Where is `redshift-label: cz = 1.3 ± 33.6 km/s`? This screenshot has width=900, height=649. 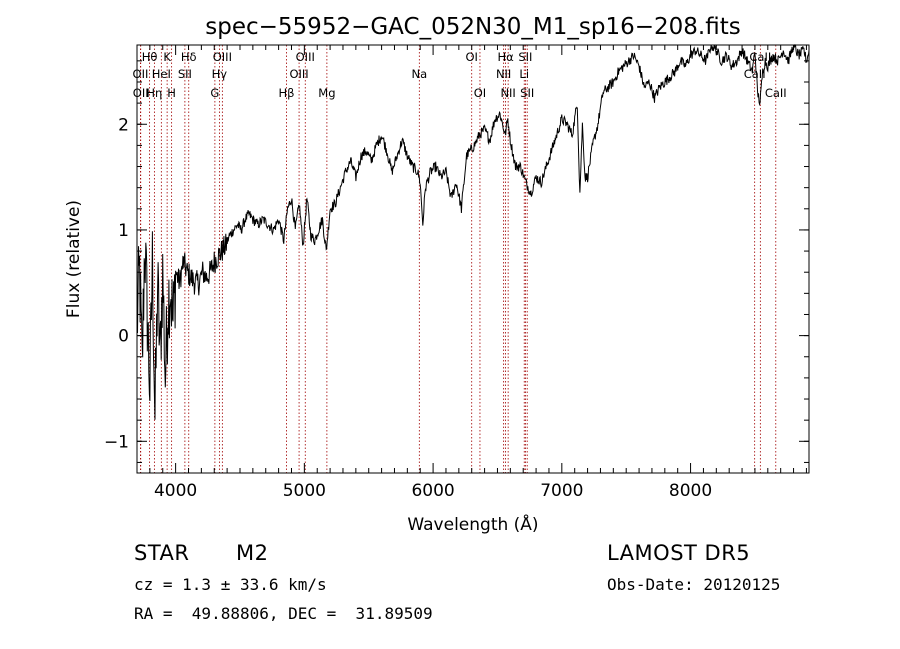 redshift-label: cz = 1.3 ± 33.6 km/s is located at coordinates (230, 584).